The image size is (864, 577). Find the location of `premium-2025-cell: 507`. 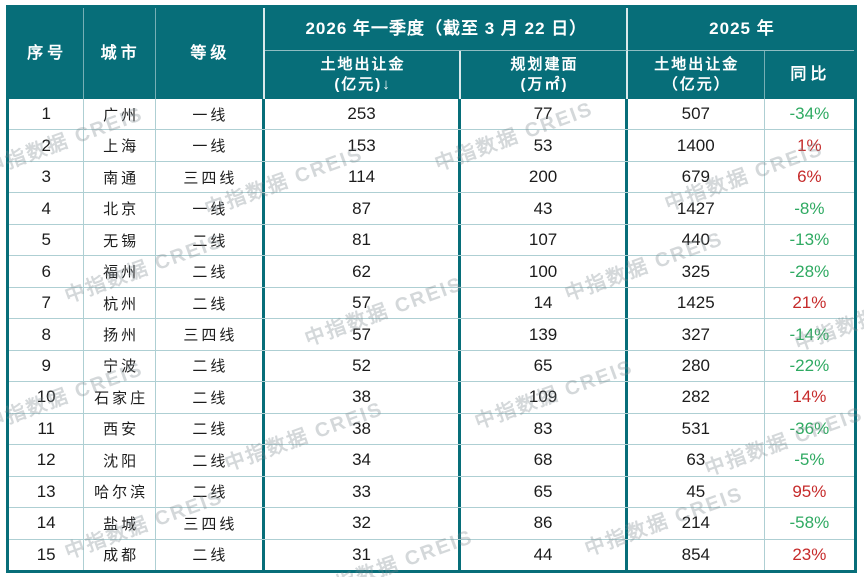

premium-2025-cell: 507 is located at coordinates (696, 114).